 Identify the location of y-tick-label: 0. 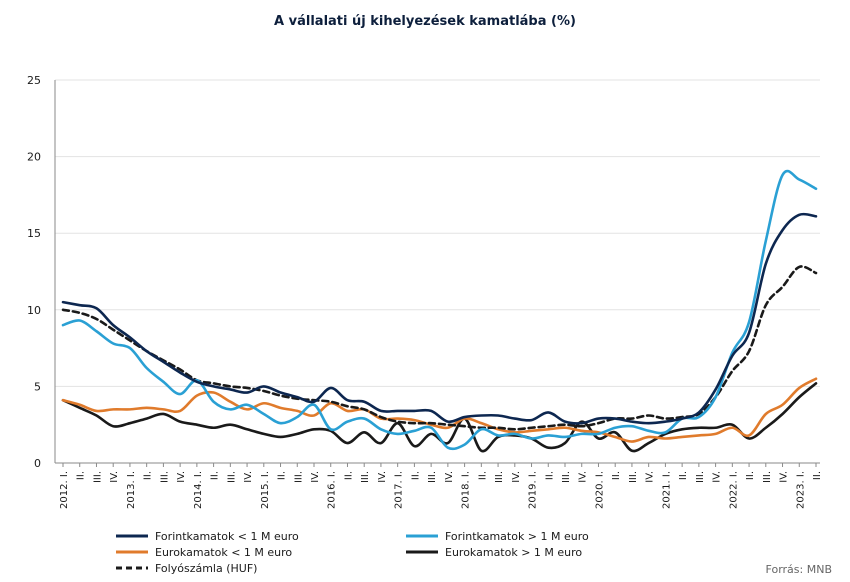
(37, 463).